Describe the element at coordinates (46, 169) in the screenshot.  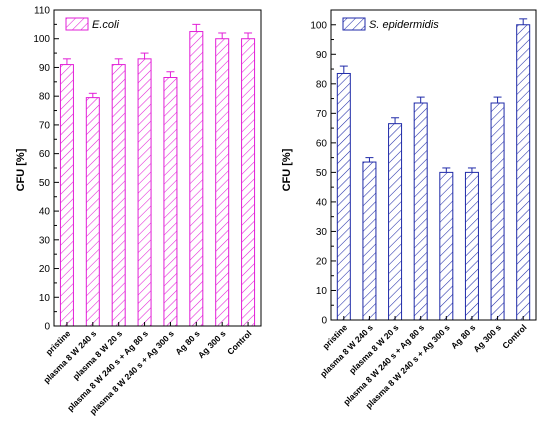
I see `y-ticks: 0 10 20 30 40 50 60 70 80 90 100 110` at that location.